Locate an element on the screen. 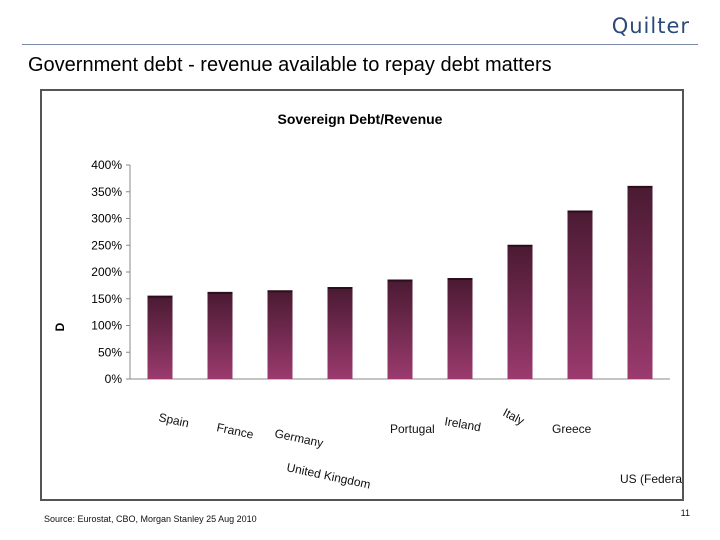  chart-title: Sovereign Debt/Revenue is located at coordinates (360, 119).